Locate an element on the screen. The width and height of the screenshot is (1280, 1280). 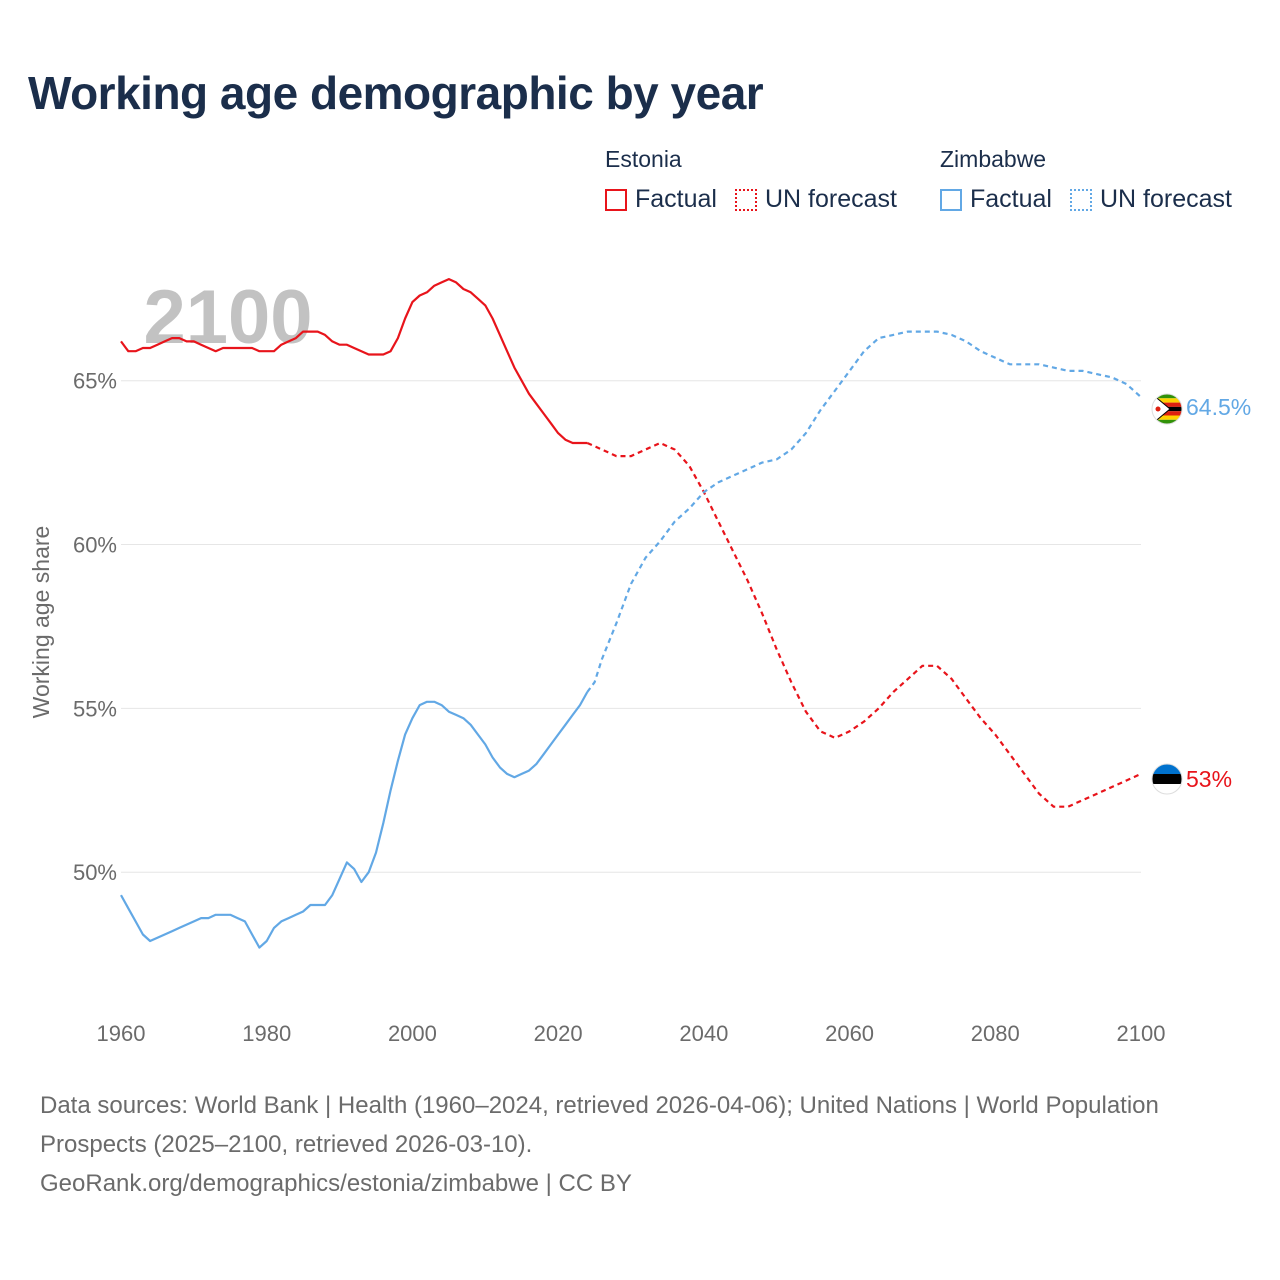
legend-swatch-estonia-forecast is located at coordinates (745, 199).